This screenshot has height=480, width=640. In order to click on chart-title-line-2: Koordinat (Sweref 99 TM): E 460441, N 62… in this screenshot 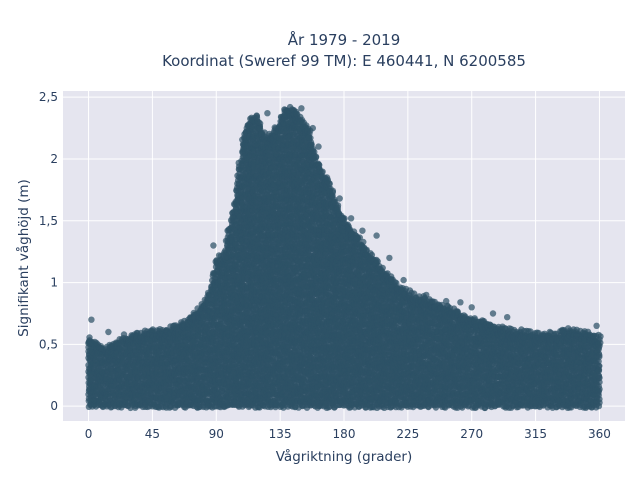, I will do `click(344, 61)`.